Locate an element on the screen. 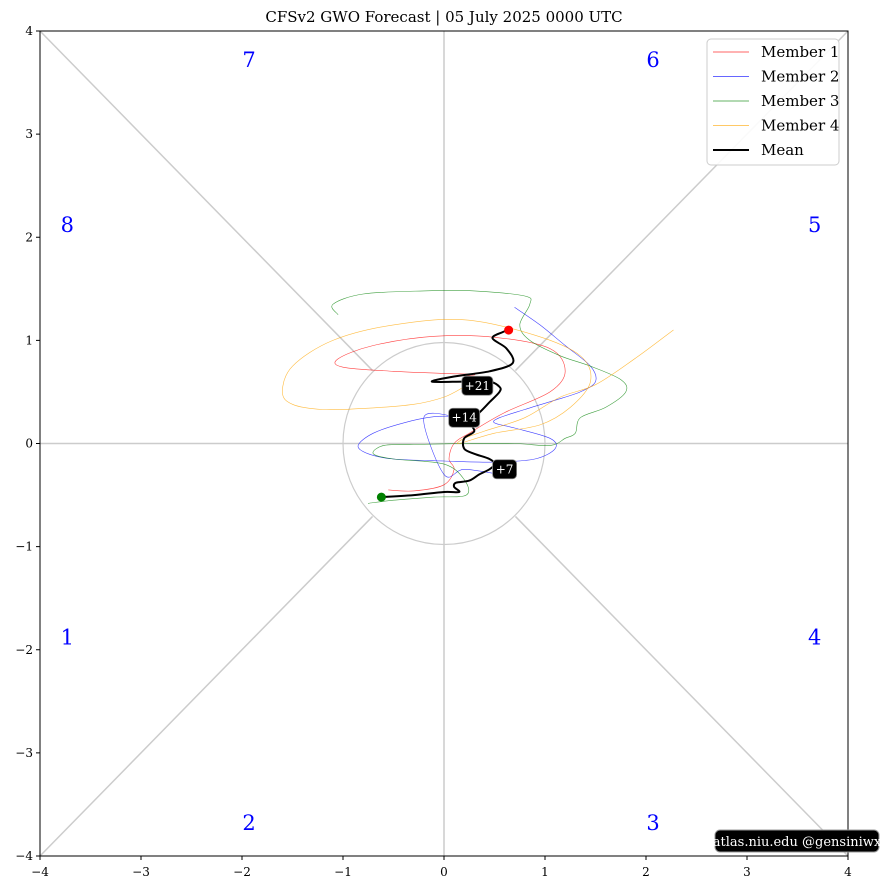  credit-background is located at coordinates (797, 841).